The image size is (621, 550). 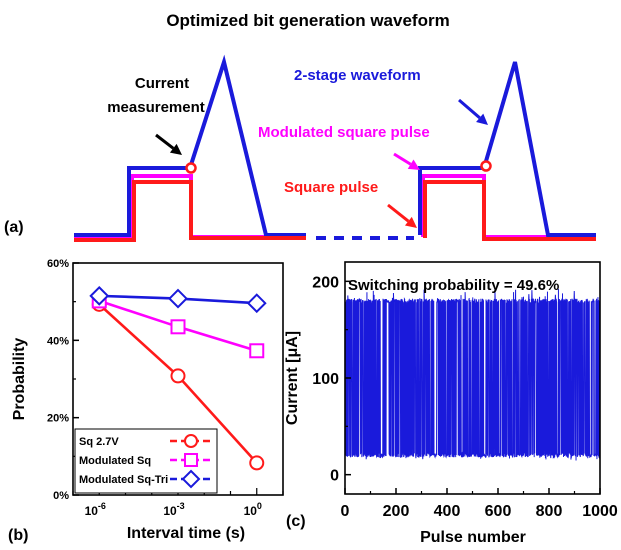 What do you see at coordinates (321, 163) in the screenshot?
I see `panel-a-arrows` at bounding box center [321, 163].